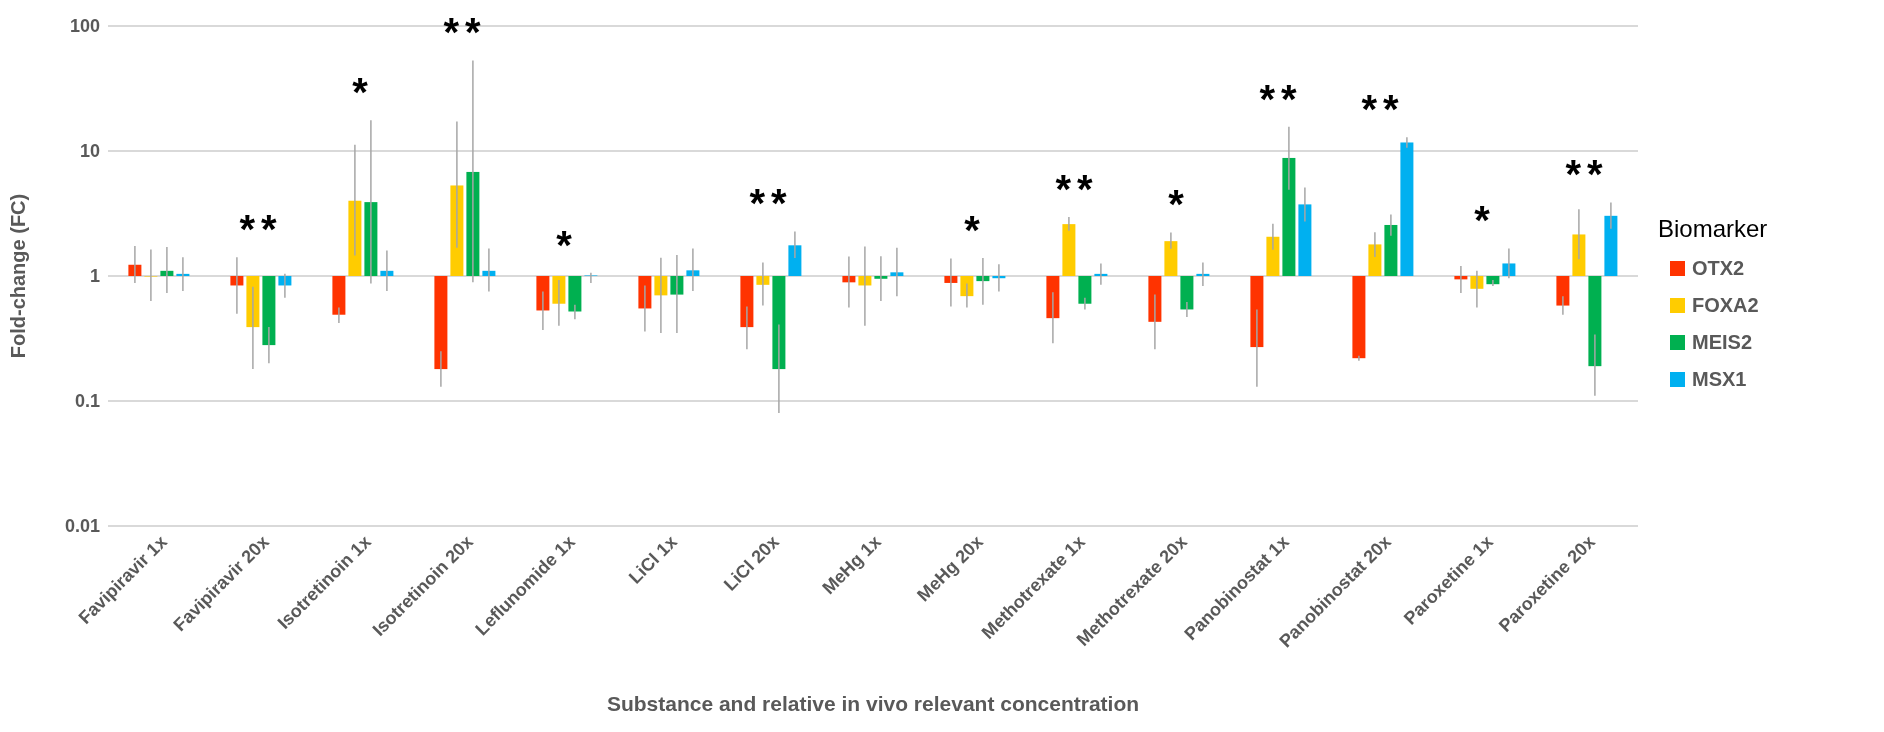 Image resolution: width=1884 pixels, height=732 pixels. Describe the element at coordinates (1713, 229) in the screenshot. I see `legend-title: Biomarker` at that location.